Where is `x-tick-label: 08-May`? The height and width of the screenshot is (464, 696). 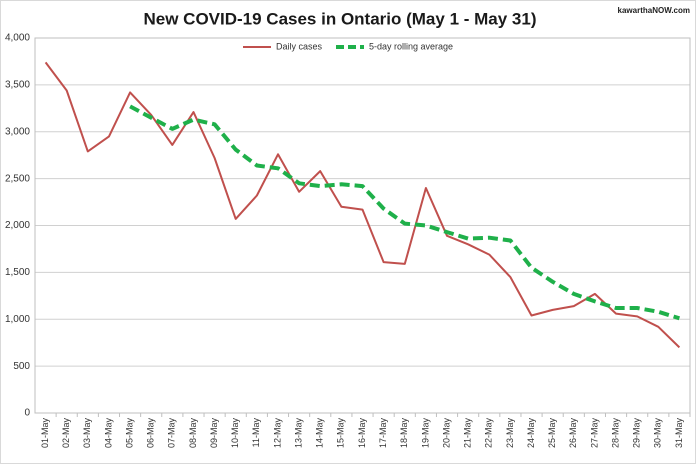
x-tick-label: 08-May is located at coordinates (193, 433).